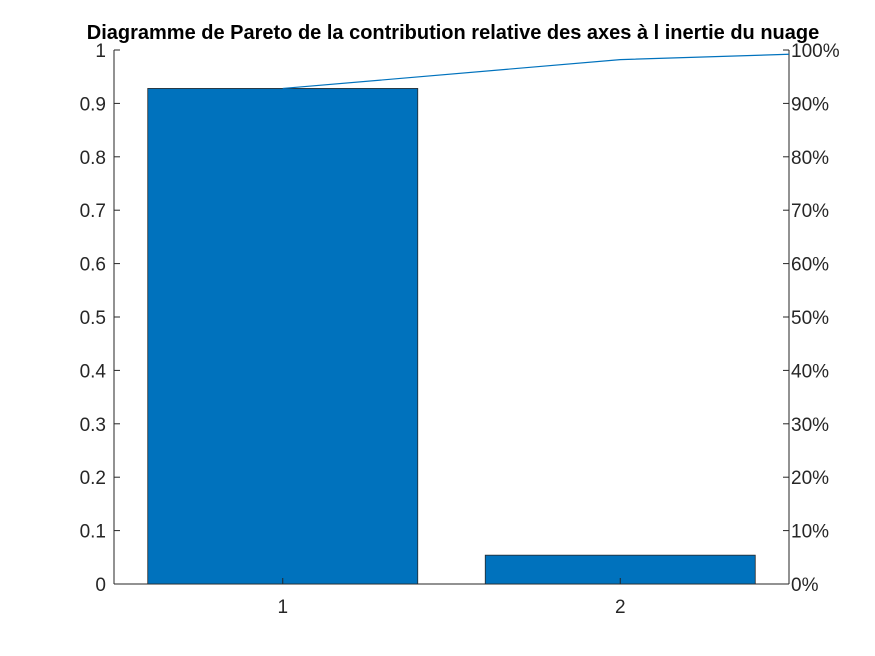  What do you see at coordinates (620, 607) in the screenshot?
I see `x-tick-label: 2` at bounding box center [620, 607].